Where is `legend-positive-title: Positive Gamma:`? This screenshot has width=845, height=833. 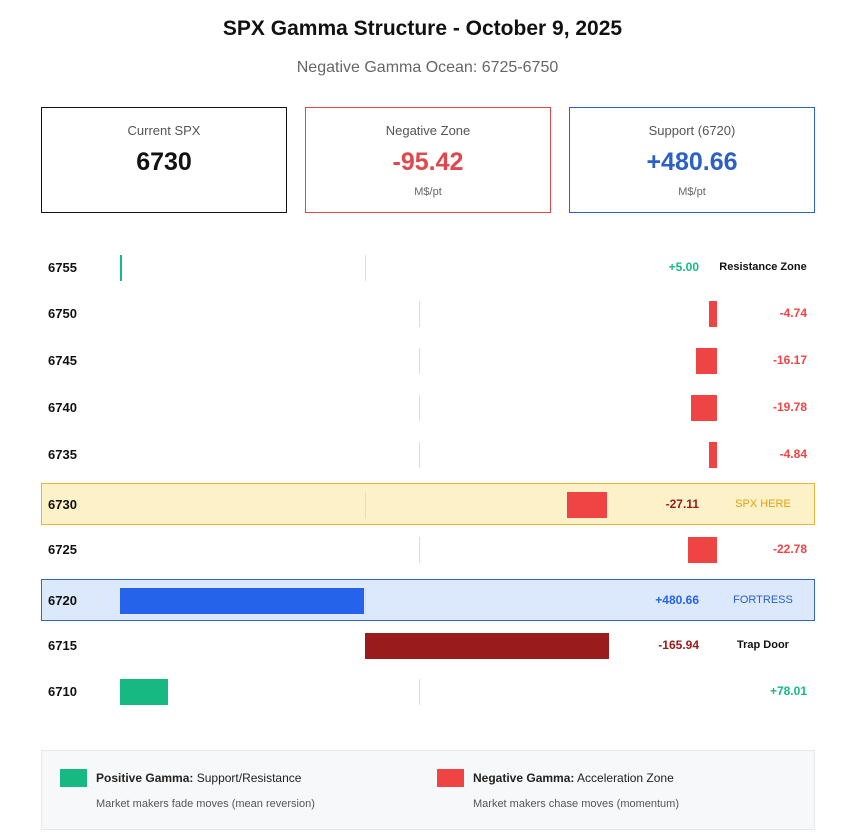
legend-positive-title: Positive Gamma: is located at coordinates (145, 778).